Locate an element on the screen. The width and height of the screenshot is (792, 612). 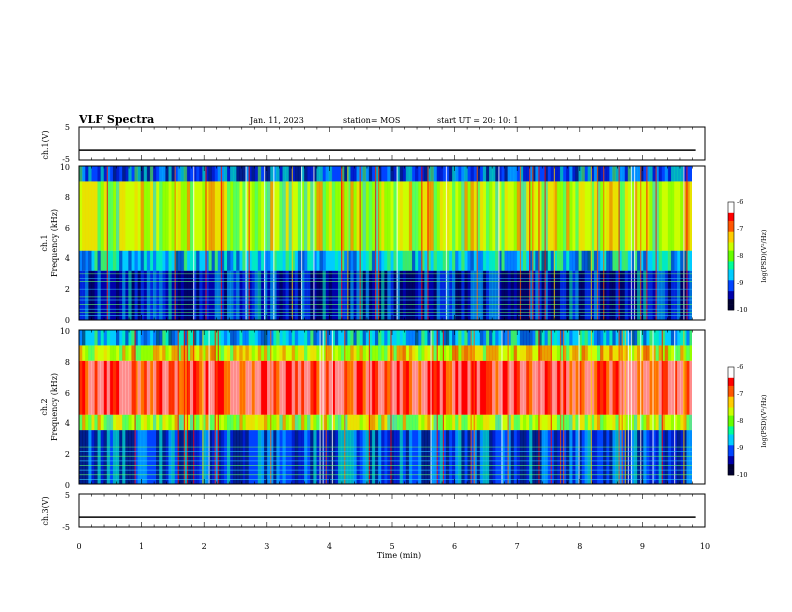
ch2-ytick-8: 8 is located at coordinates (67, 362).